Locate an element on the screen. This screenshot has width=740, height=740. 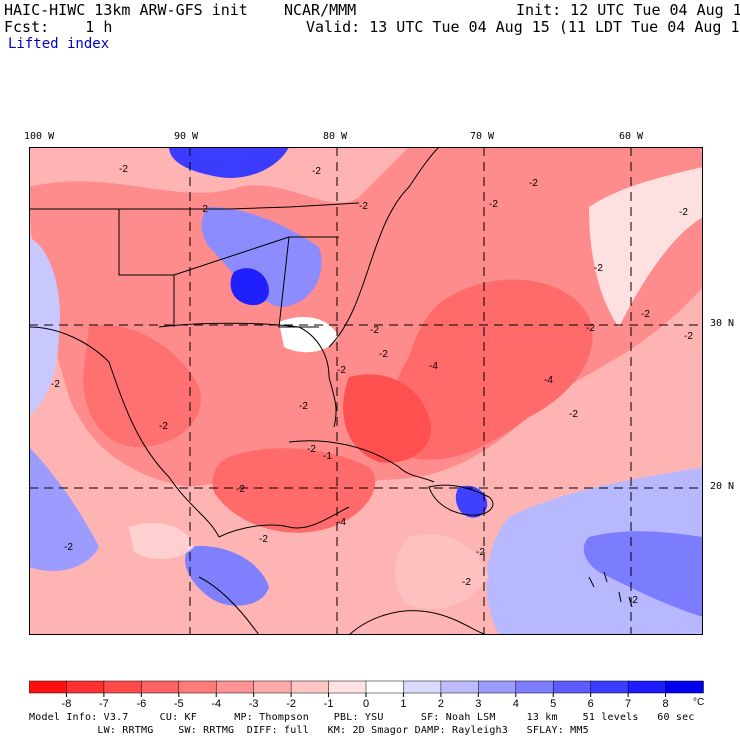
forecast-hour: Fcst: 1 h is located at coordinates (58, 27).